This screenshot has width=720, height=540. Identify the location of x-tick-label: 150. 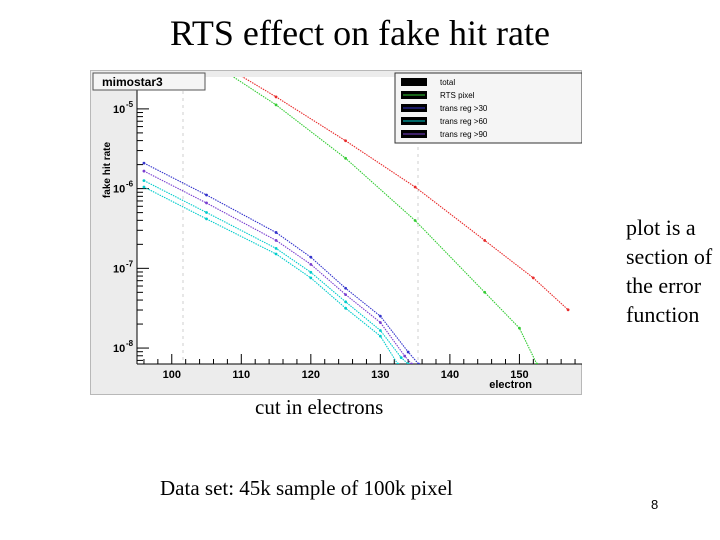
(519, 375).